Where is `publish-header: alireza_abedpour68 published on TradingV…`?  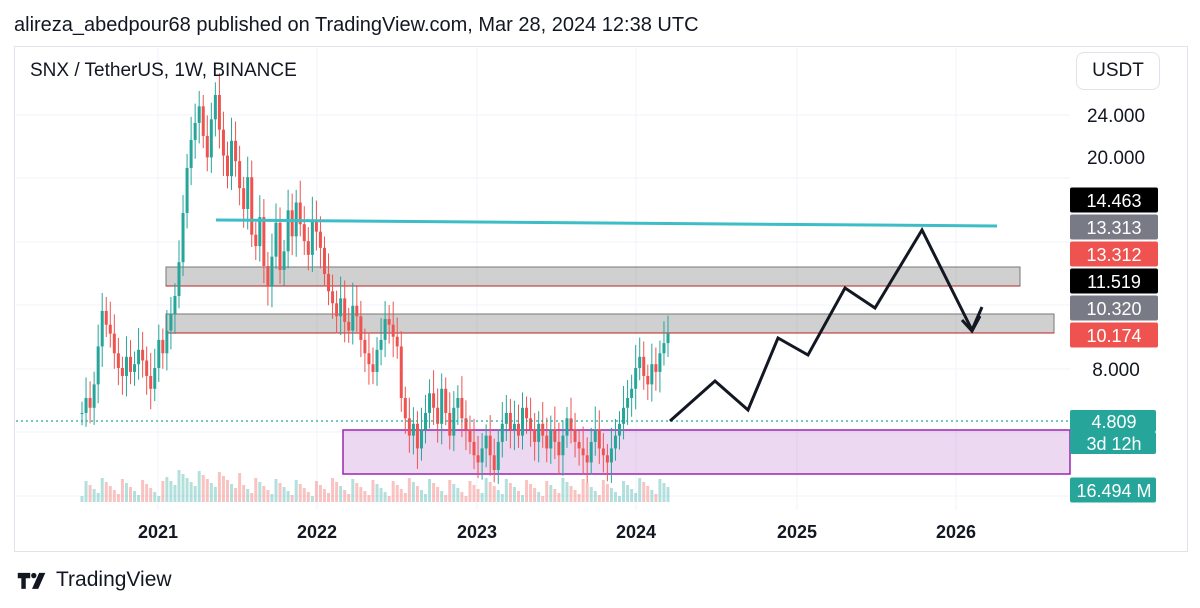
publish-header: alireza_abedpour68 published on TradingV… is located at coordinates (356, 25).